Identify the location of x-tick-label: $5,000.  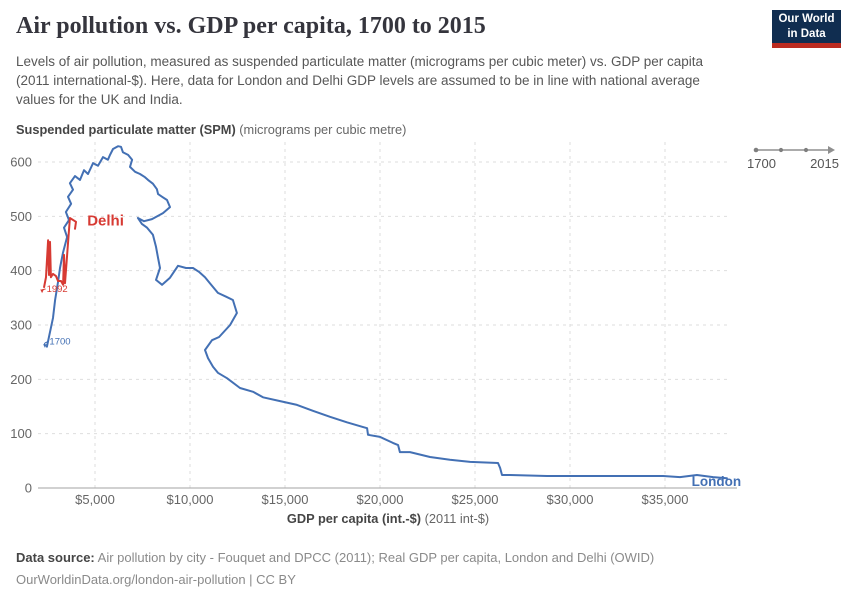
(95, 499).